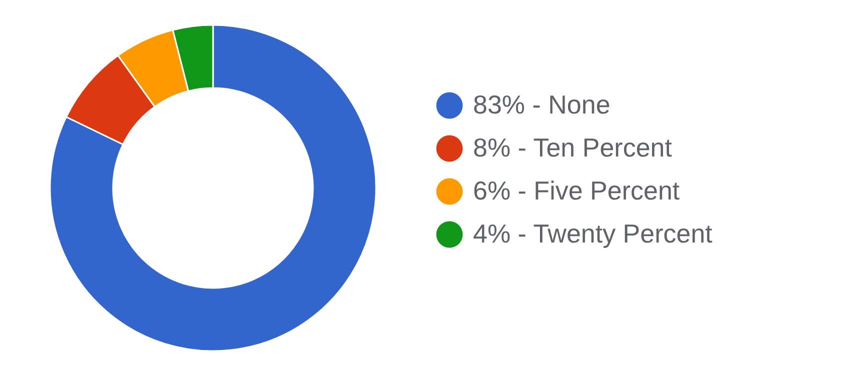 This screenshot has width=848, height=392. Describe the element at coordinates (573, 147) in the screenshot. I see `legend-label: 8% - Ten Percent` at that location.